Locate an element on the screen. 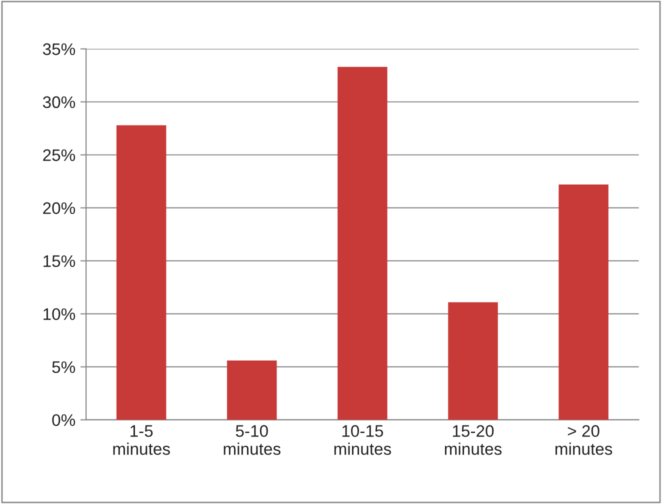 Image resolution: width=662 pixels, height=504 pixels. x-tick-label: 10-15 minutes is located at coordinates (363, 440).